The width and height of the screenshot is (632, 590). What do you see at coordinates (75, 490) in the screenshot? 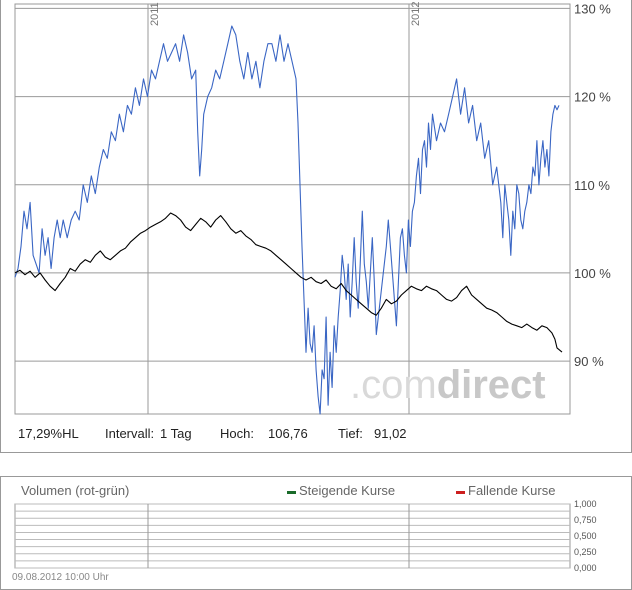
I see `volume-title: Volumen (rot-grün)` at bounding box center [75, 490].